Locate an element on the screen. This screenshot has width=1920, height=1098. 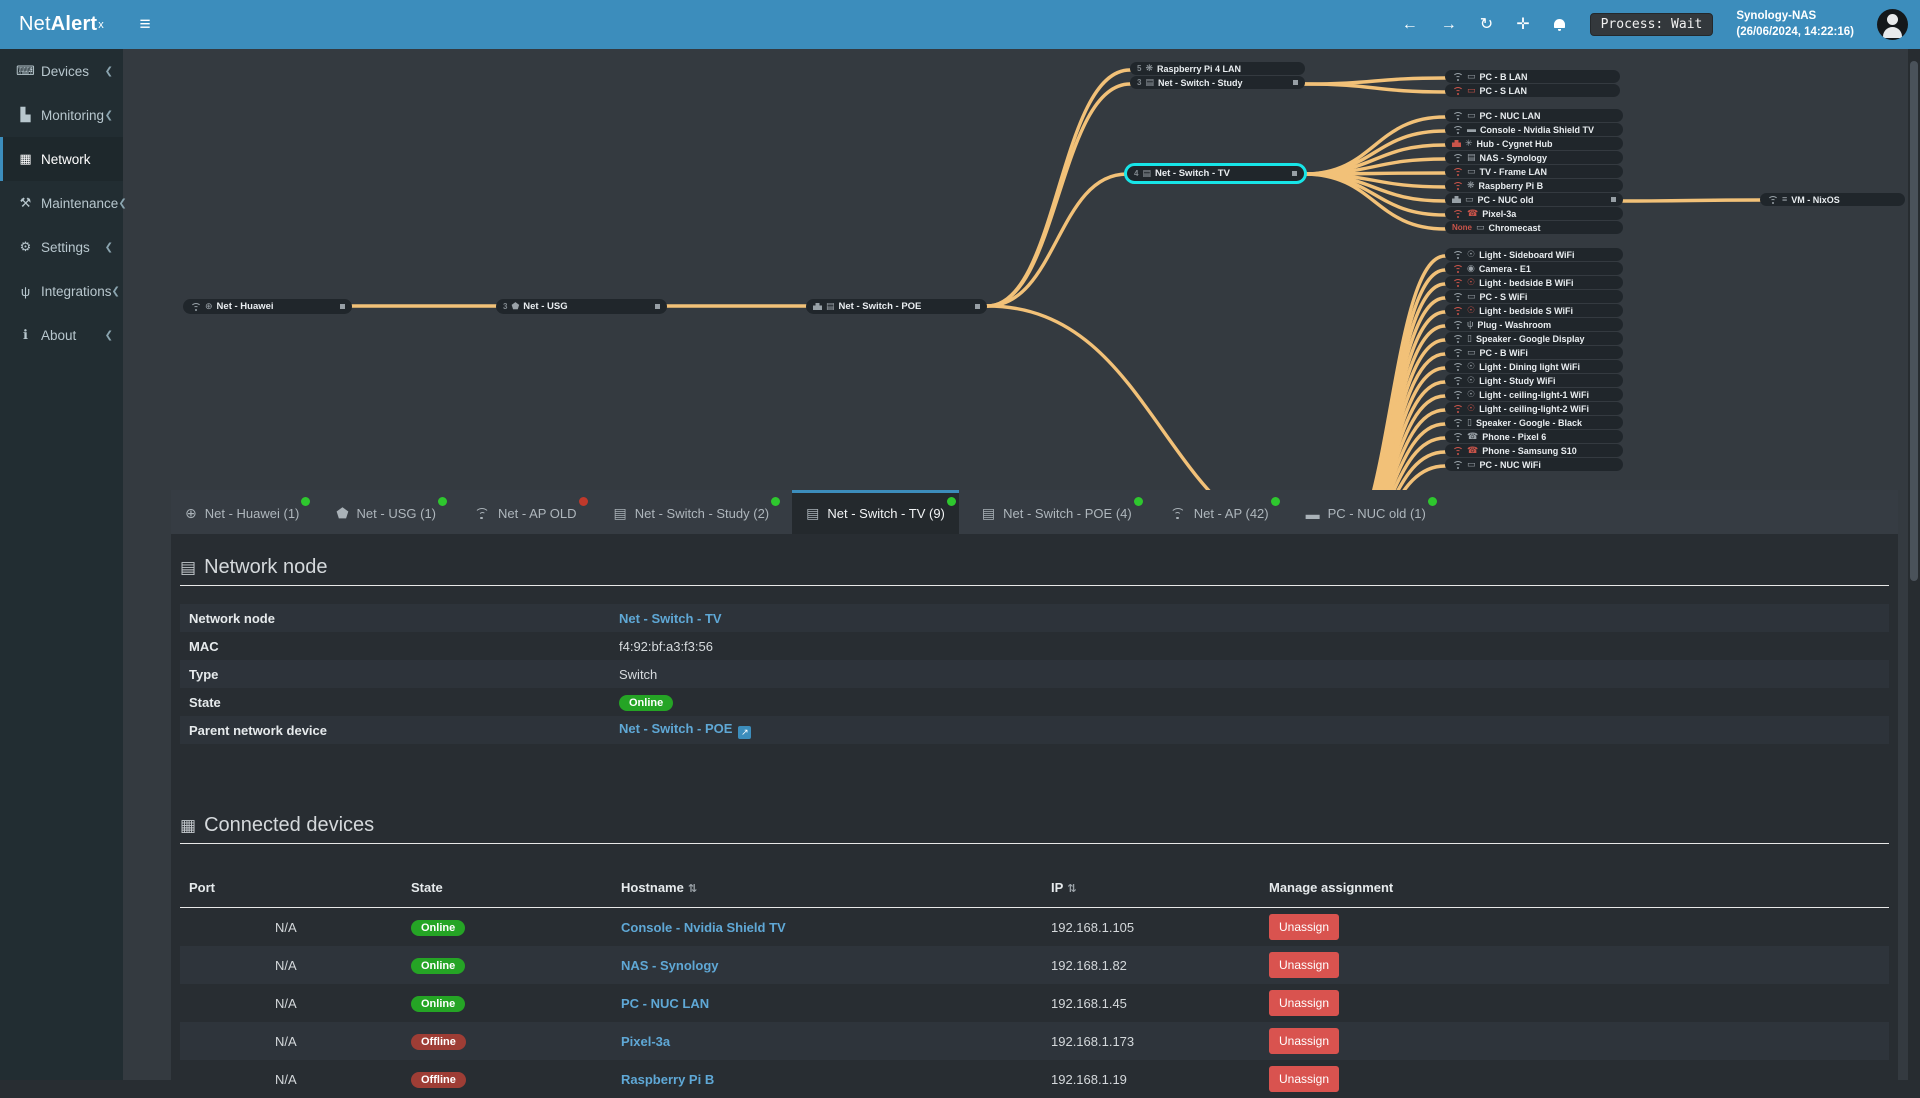
parent-device-link: Net - Switch - POE is located at coordinates (676, 728).